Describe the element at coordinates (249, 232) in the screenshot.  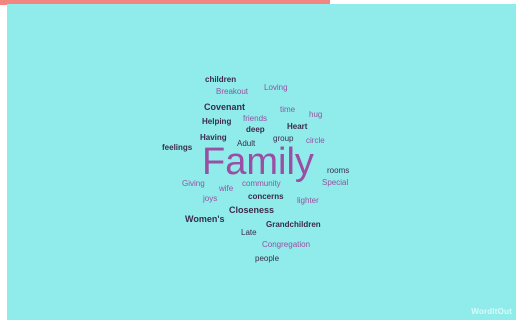
I see `word-cloud-word: Late` at that location.